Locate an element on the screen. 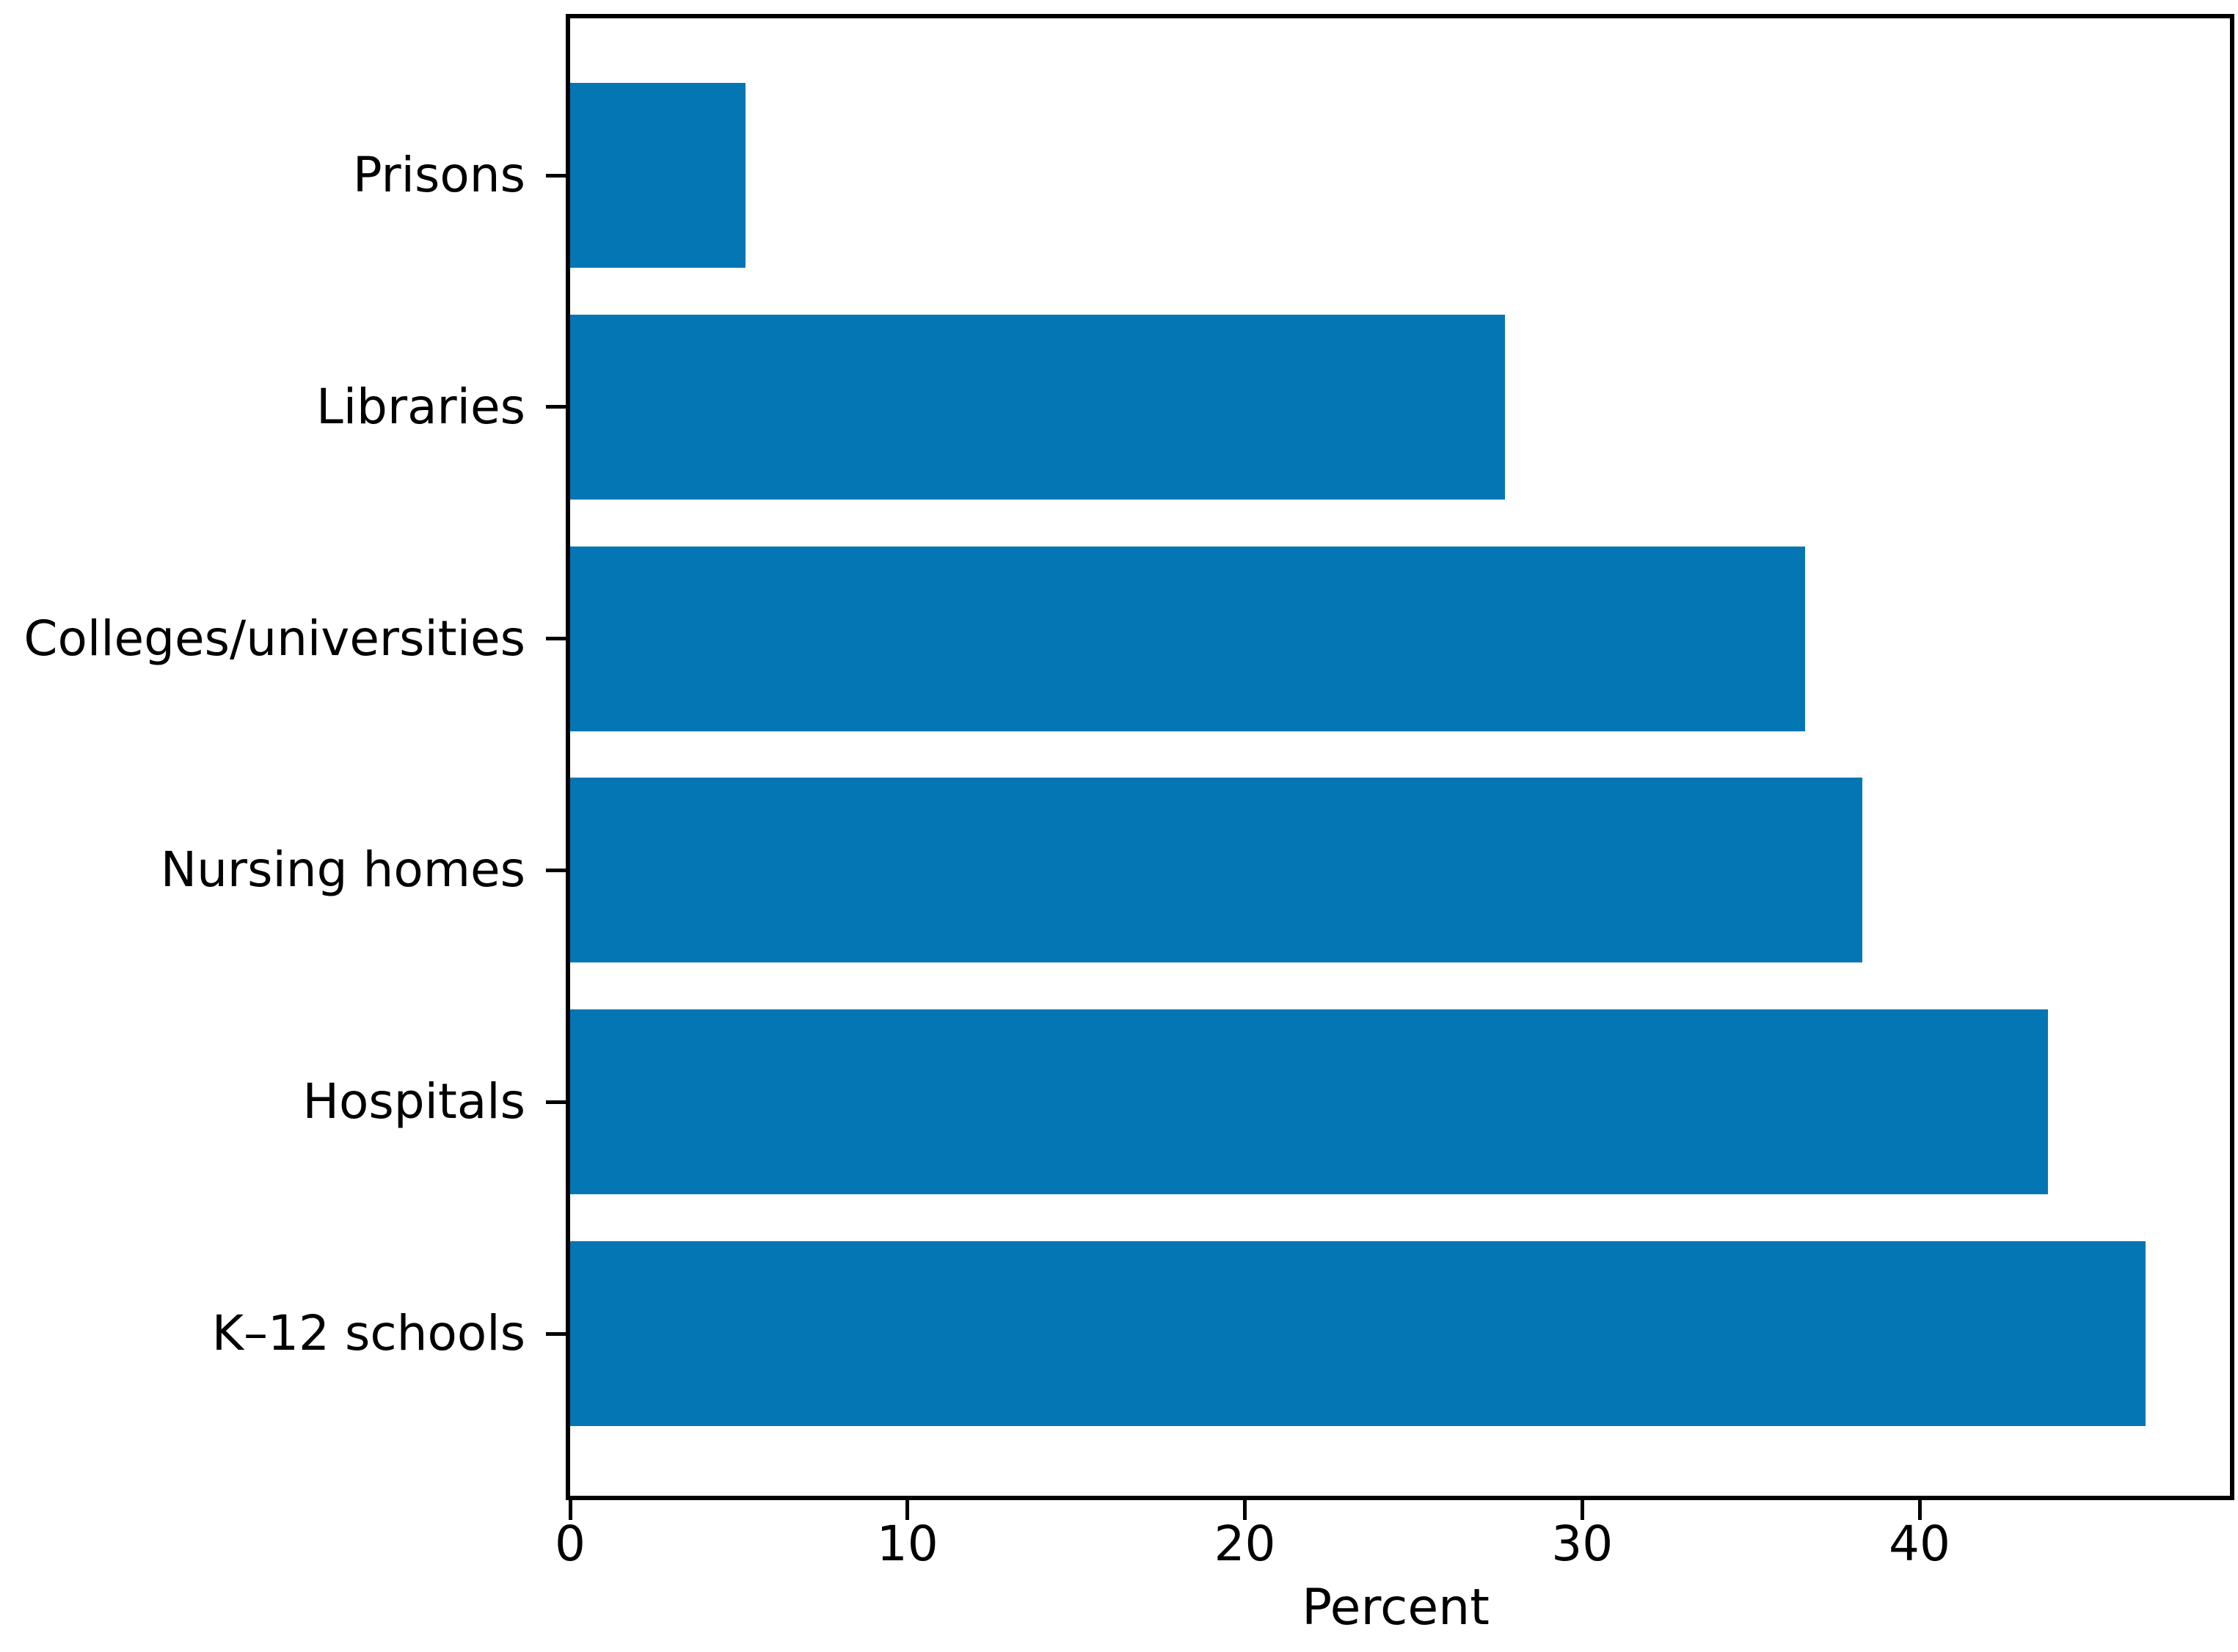 This screenshot has height=1652, width=2238. y-category-label: Prisons is located at coordinates (438, 175).